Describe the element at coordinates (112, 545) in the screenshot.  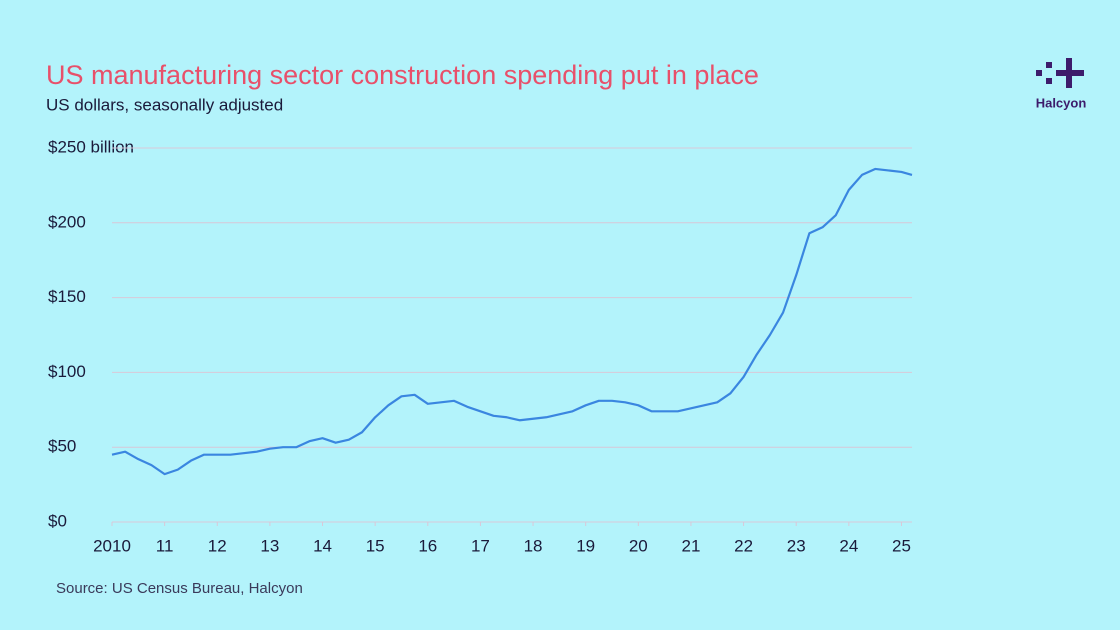
I see `x-tick-label: 2010` at that location.